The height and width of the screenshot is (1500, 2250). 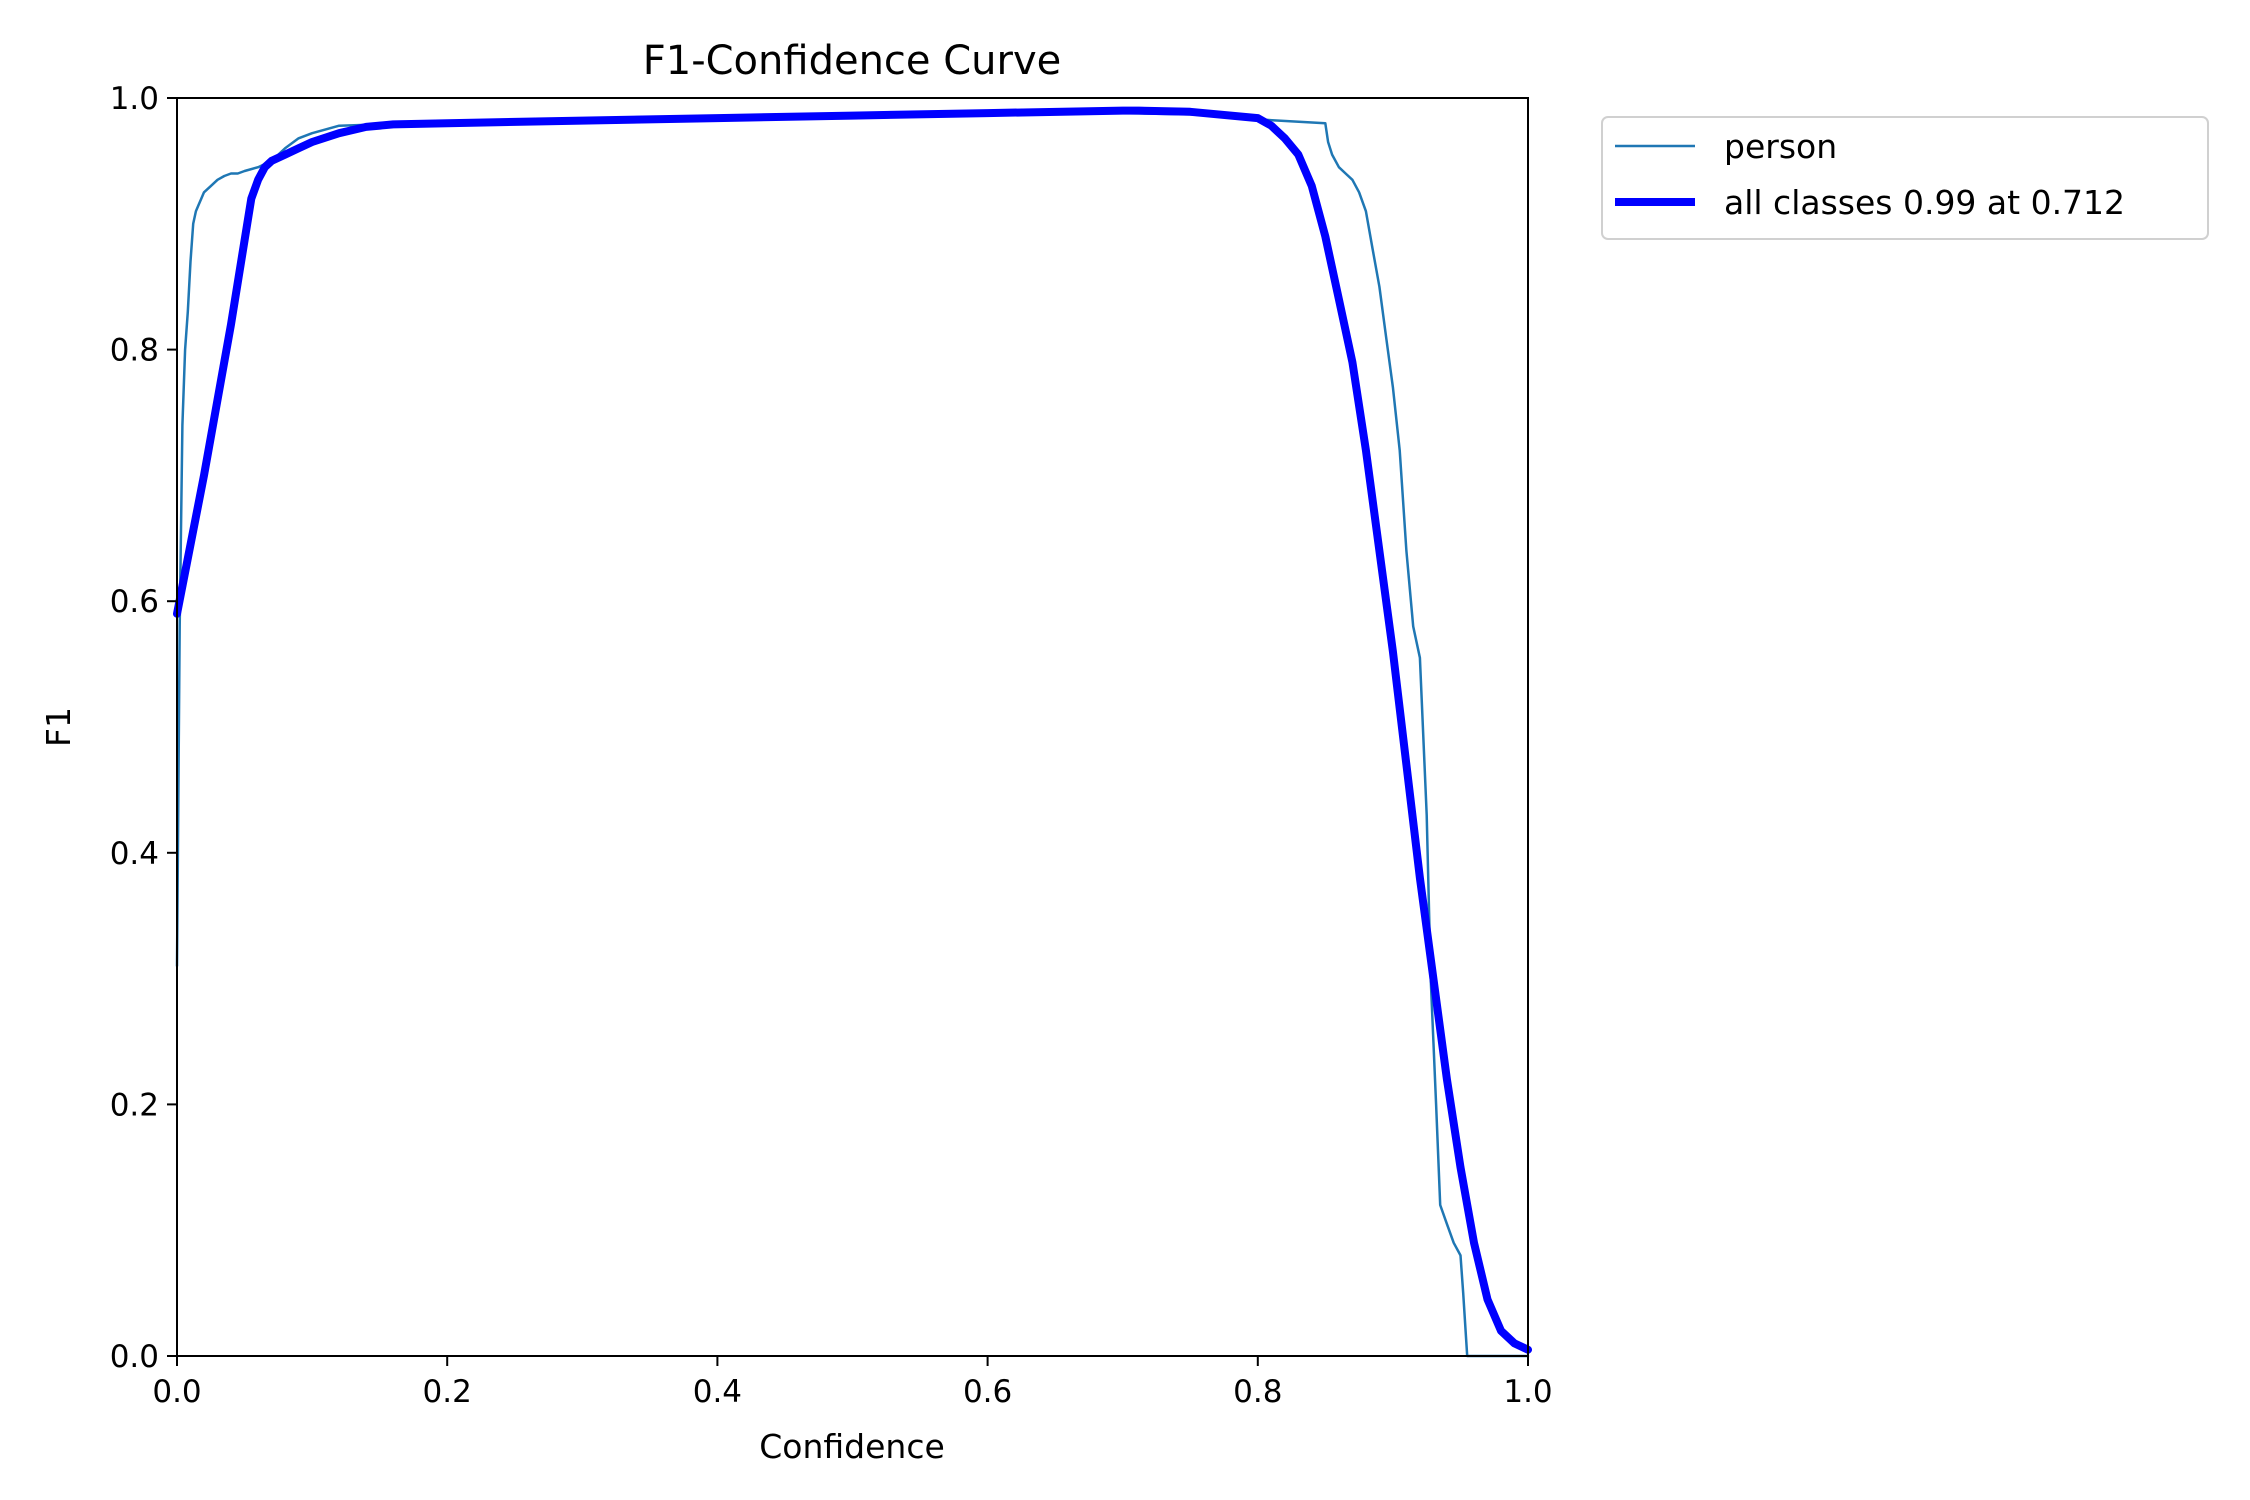 What do you see at coordinates (852, 61) in the screenshot?
I see `chart-title: F1-Confidence Curve` at bounding box center [852, 61].